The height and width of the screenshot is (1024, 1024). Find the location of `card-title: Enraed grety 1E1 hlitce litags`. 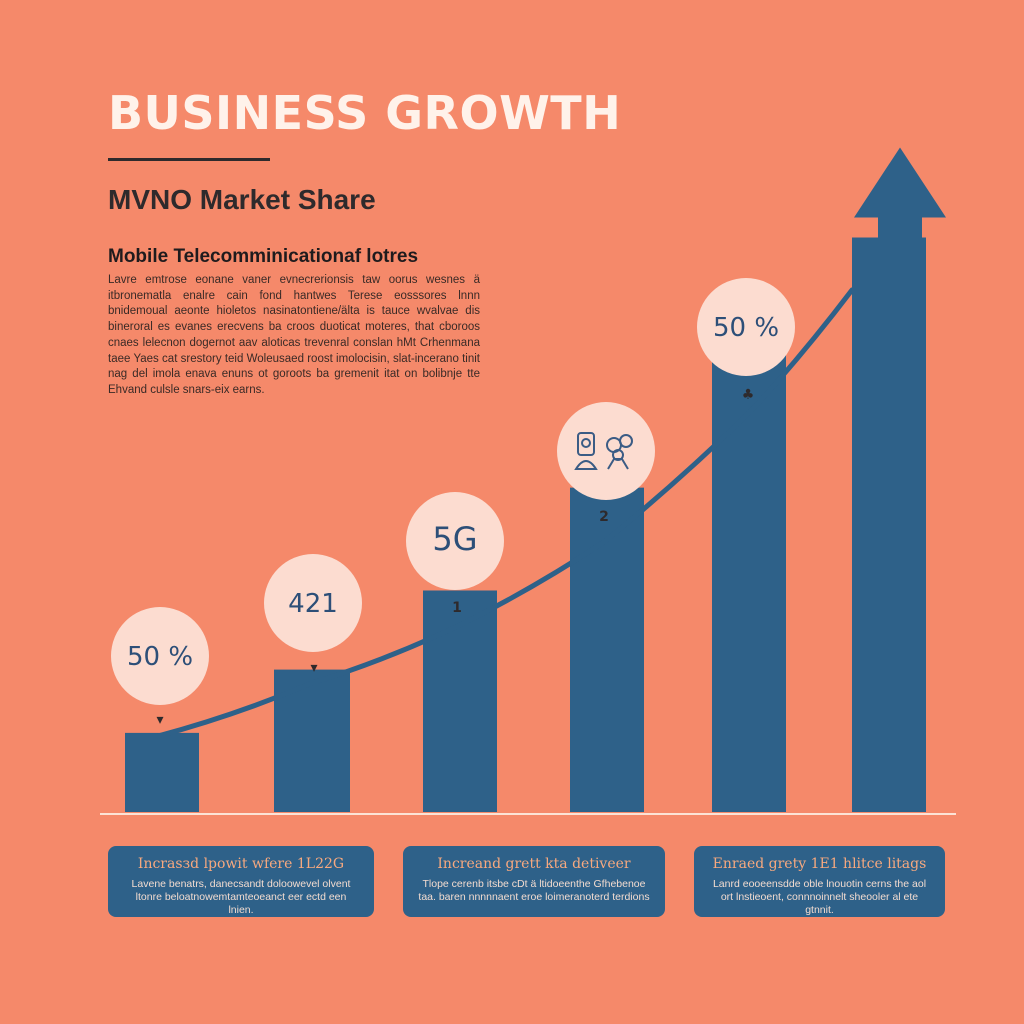

card-title: Enraed grety 1E1 hlitce litags is located at coordinates (819, 864).